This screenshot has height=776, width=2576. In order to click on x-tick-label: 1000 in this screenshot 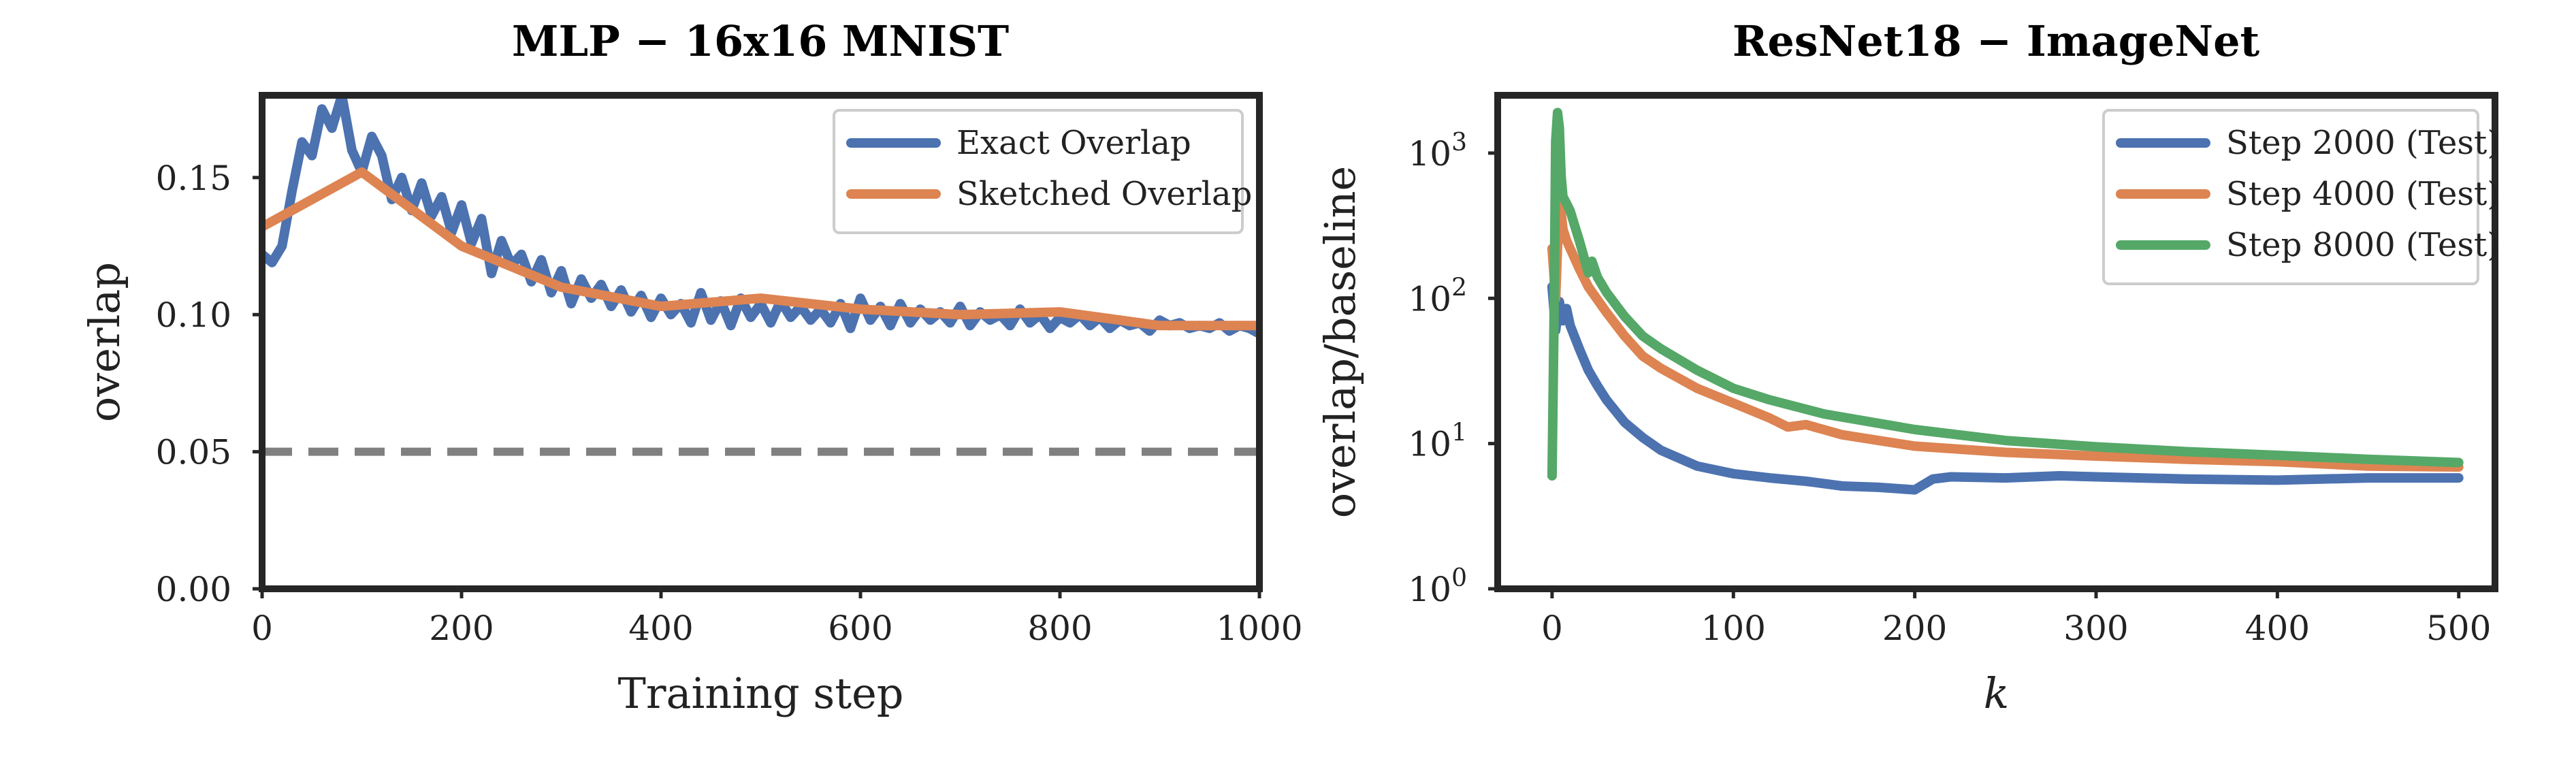, I will do `click(1259, 628)`.